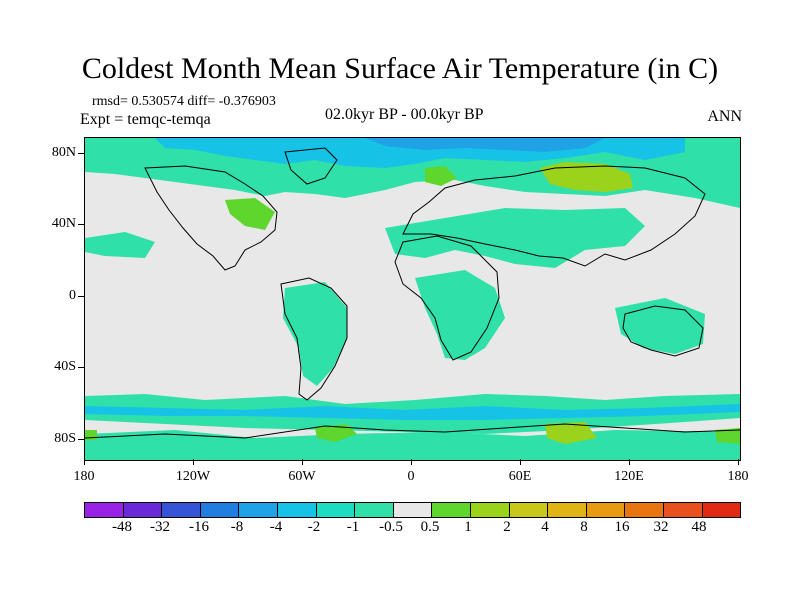 This screenshot has width=800, height=600. Describe the element at coordinates (661, 527) in the screenshot. I see `colorbar-label: 32` at that location.